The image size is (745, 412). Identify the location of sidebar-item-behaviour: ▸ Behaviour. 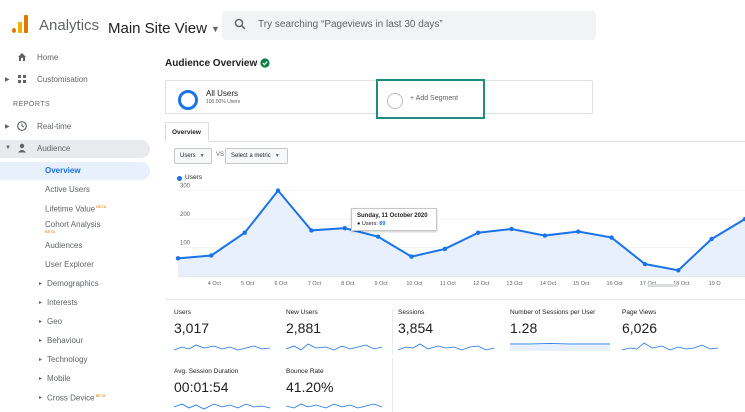
(75, 341).